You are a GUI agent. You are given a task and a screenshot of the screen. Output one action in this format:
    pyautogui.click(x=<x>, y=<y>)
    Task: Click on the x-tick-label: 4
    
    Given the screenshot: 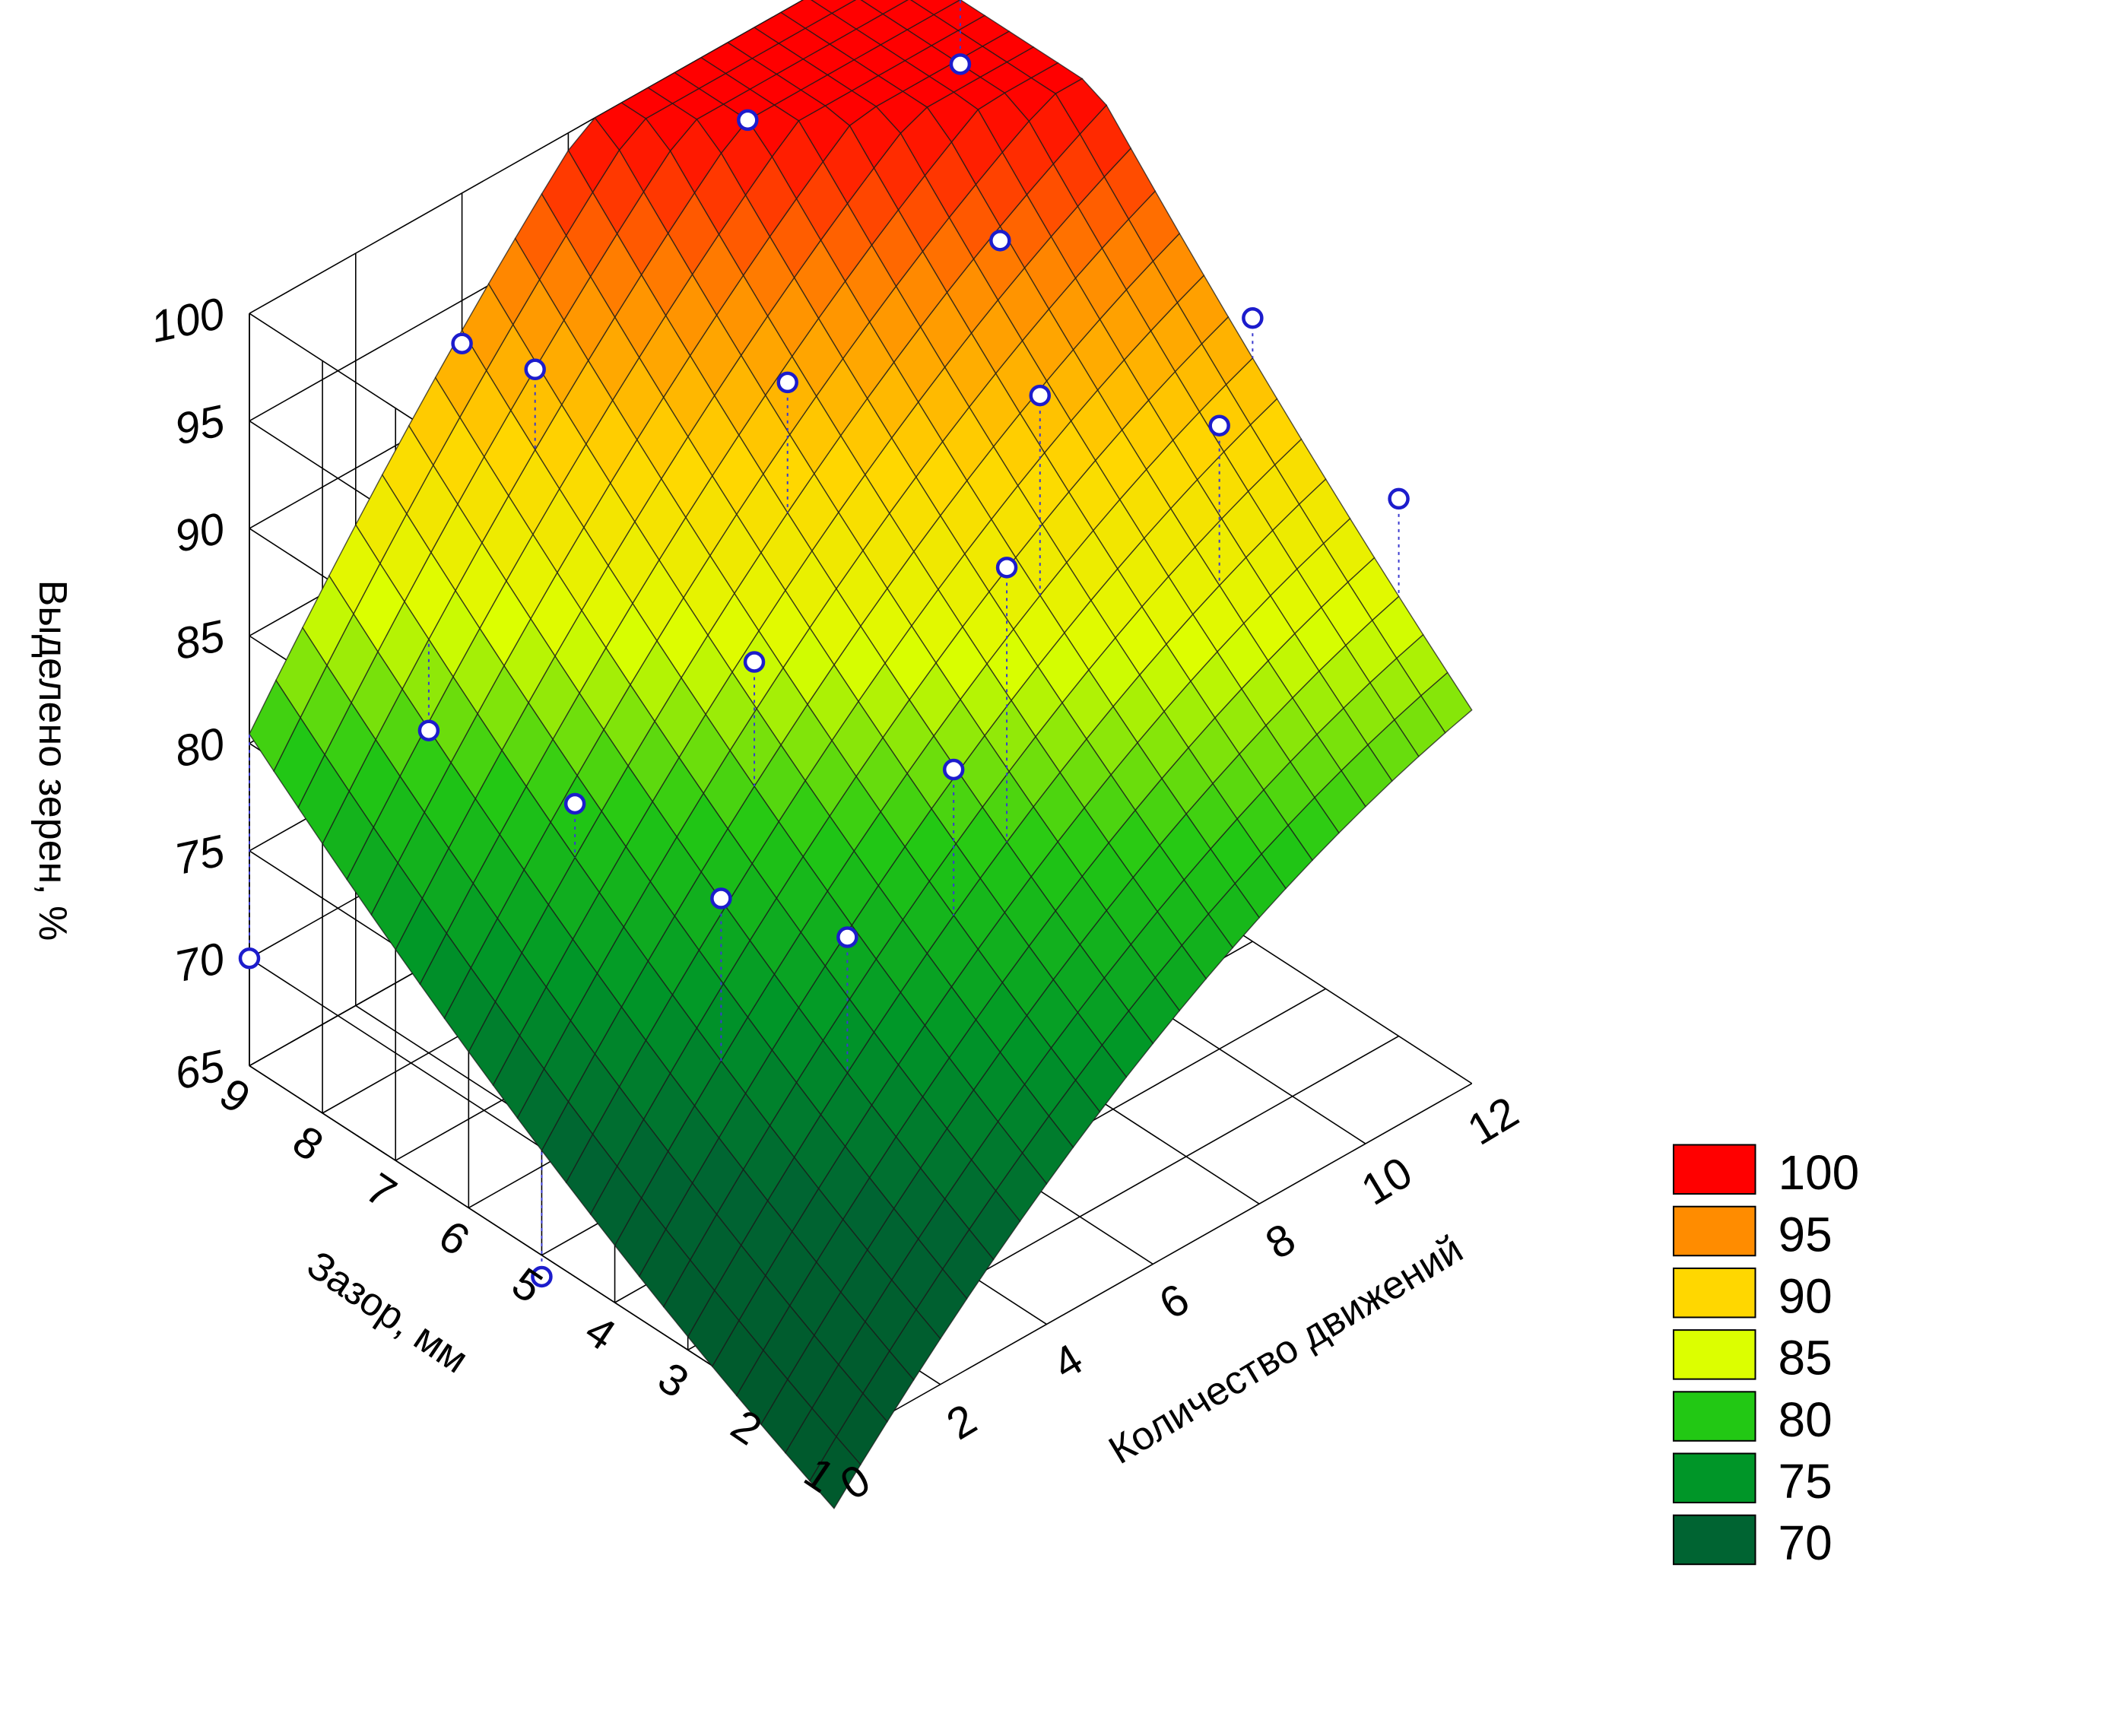 What is the action you would take?
    pyautogui.click(x=1068, y=1362)
    